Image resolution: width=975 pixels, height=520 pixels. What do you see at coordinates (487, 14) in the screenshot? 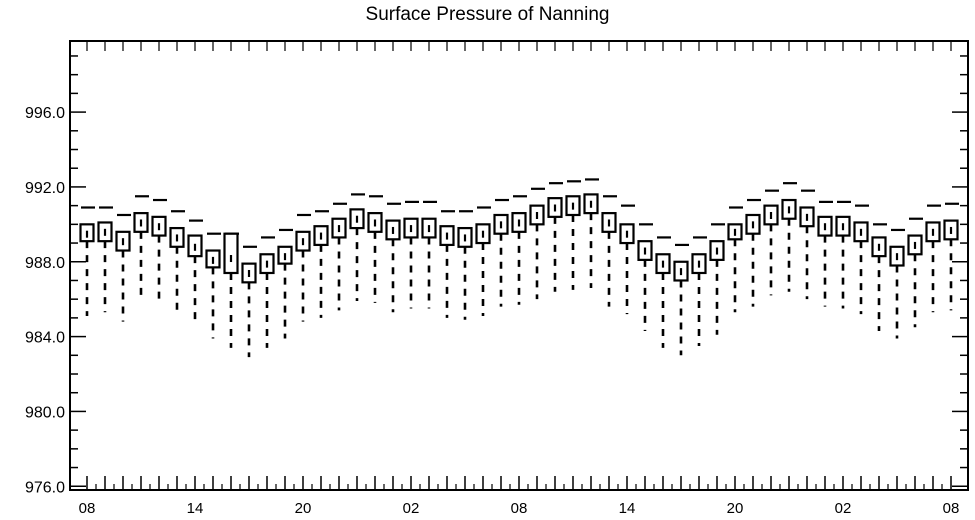
I see `chart-title: Surface Pressure of Nanning` at bounding box center [487, 14].